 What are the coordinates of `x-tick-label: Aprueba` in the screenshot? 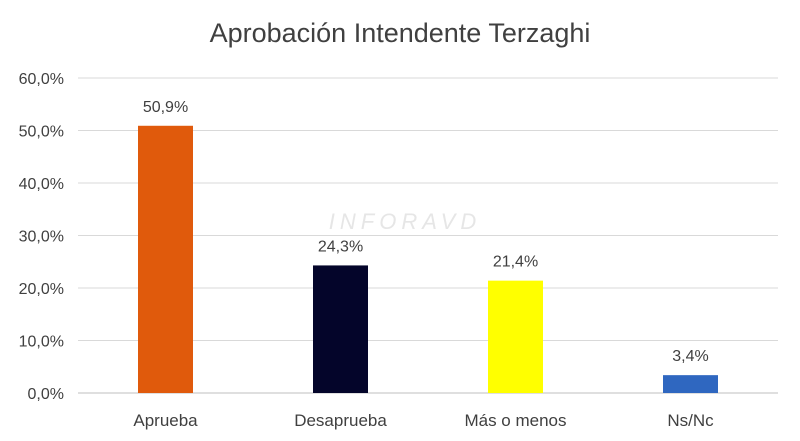 It's located at (165, 420).